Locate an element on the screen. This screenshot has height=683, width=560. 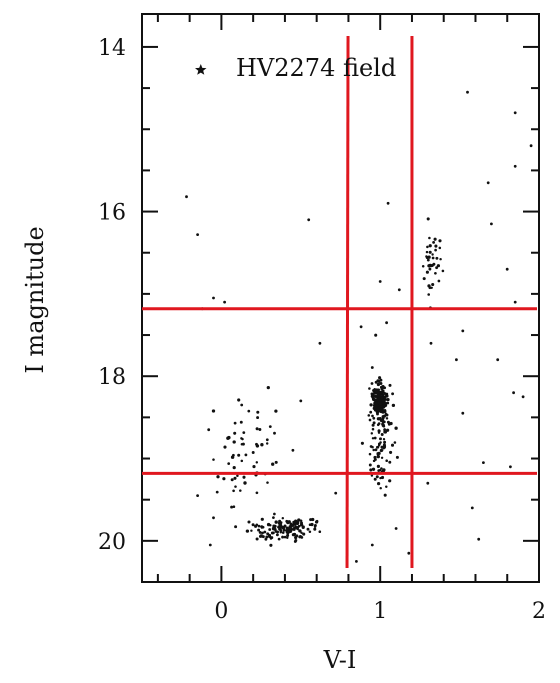
x-axis-label: V-I is located at coordinates (340, 660).